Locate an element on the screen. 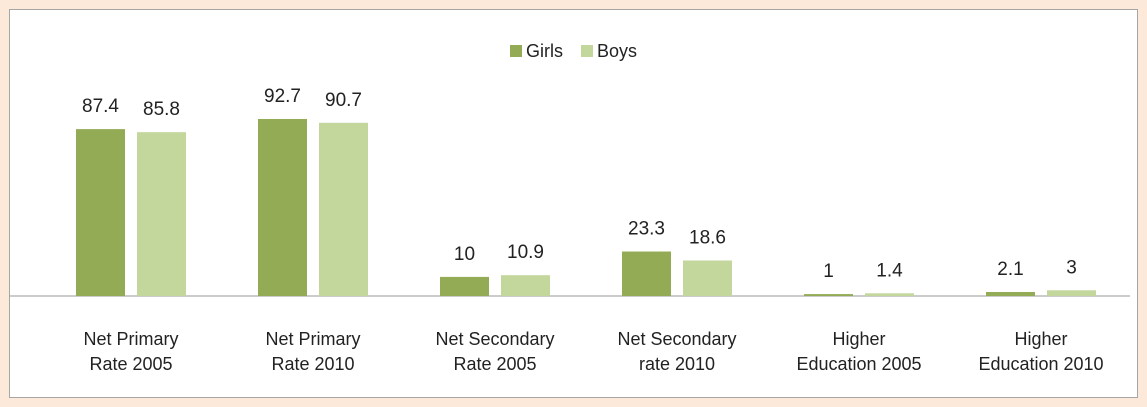 The height and width of the screenshot is (407, 1147). value-label: 23.3 is located at coordinates (646, 229).